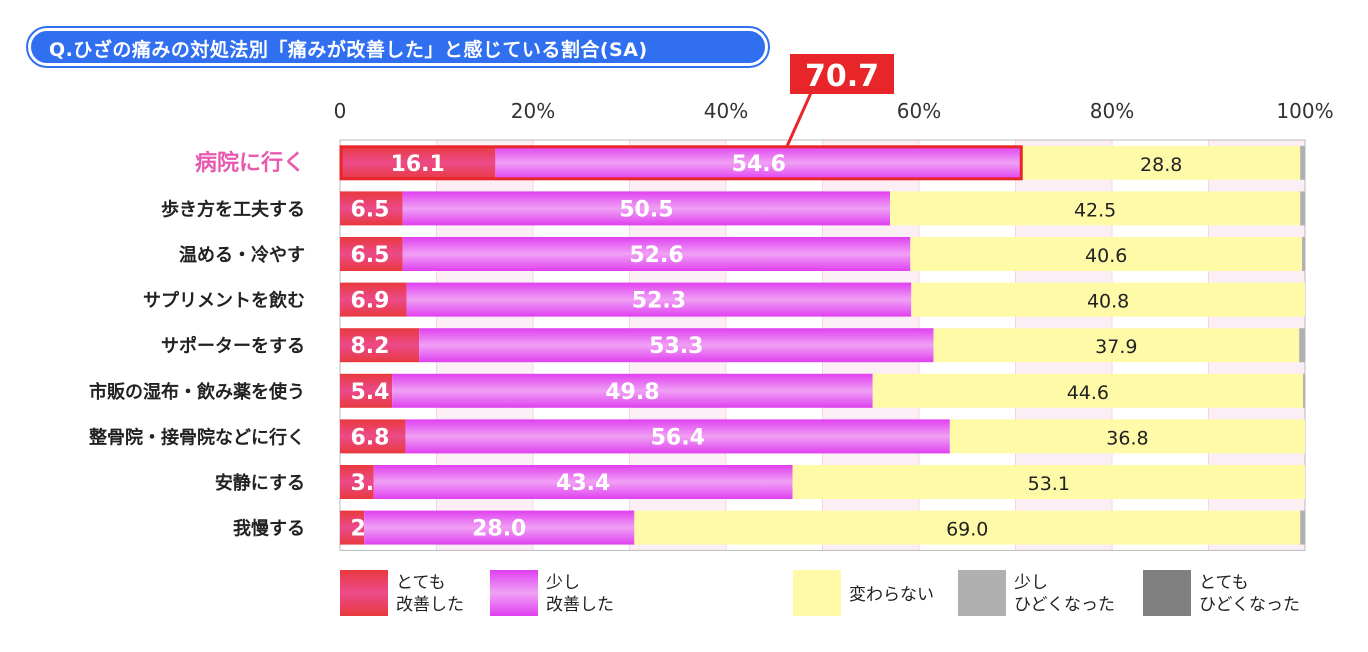 Image resolution: width=1368 pixels, height=652 pixels. What do you see at coordinates (370, 392) in the screenshot?
I see `data-label: 5.4` at bounding box center [370, 392].